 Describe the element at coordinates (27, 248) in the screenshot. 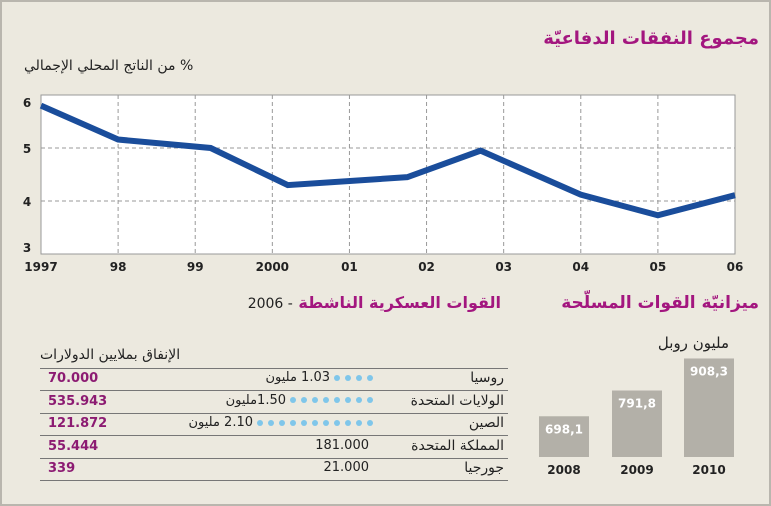

I see `y-tick-label: 3` at that location.